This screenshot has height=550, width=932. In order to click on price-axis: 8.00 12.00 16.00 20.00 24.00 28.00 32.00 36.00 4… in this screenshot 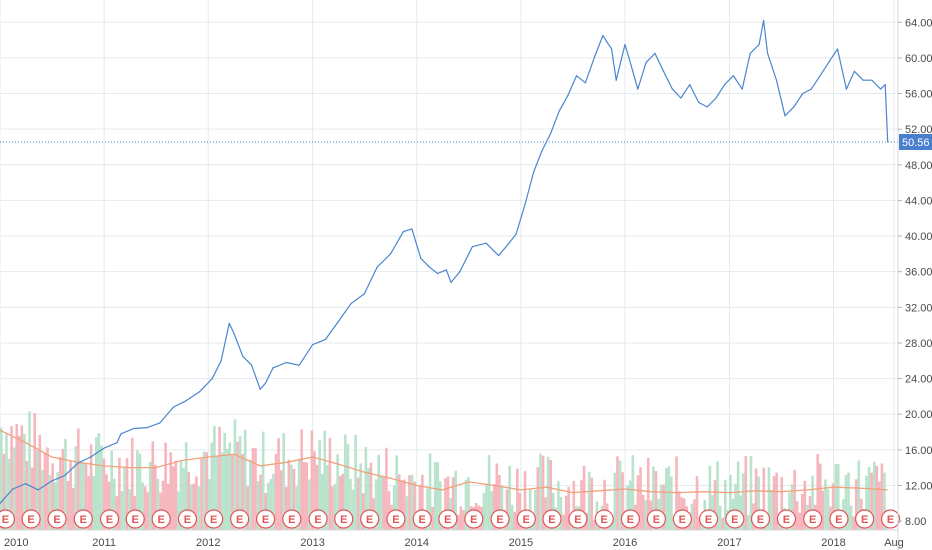, I will do `click(914, 275)`.